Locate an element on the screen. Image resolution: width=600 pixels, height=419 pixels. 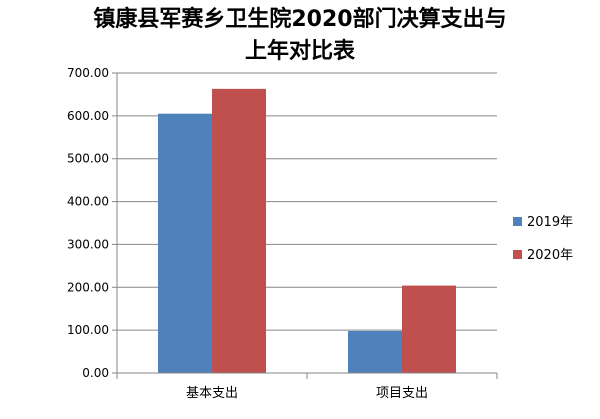
legend-label: 2020年 is located at coordinates (550, 255).